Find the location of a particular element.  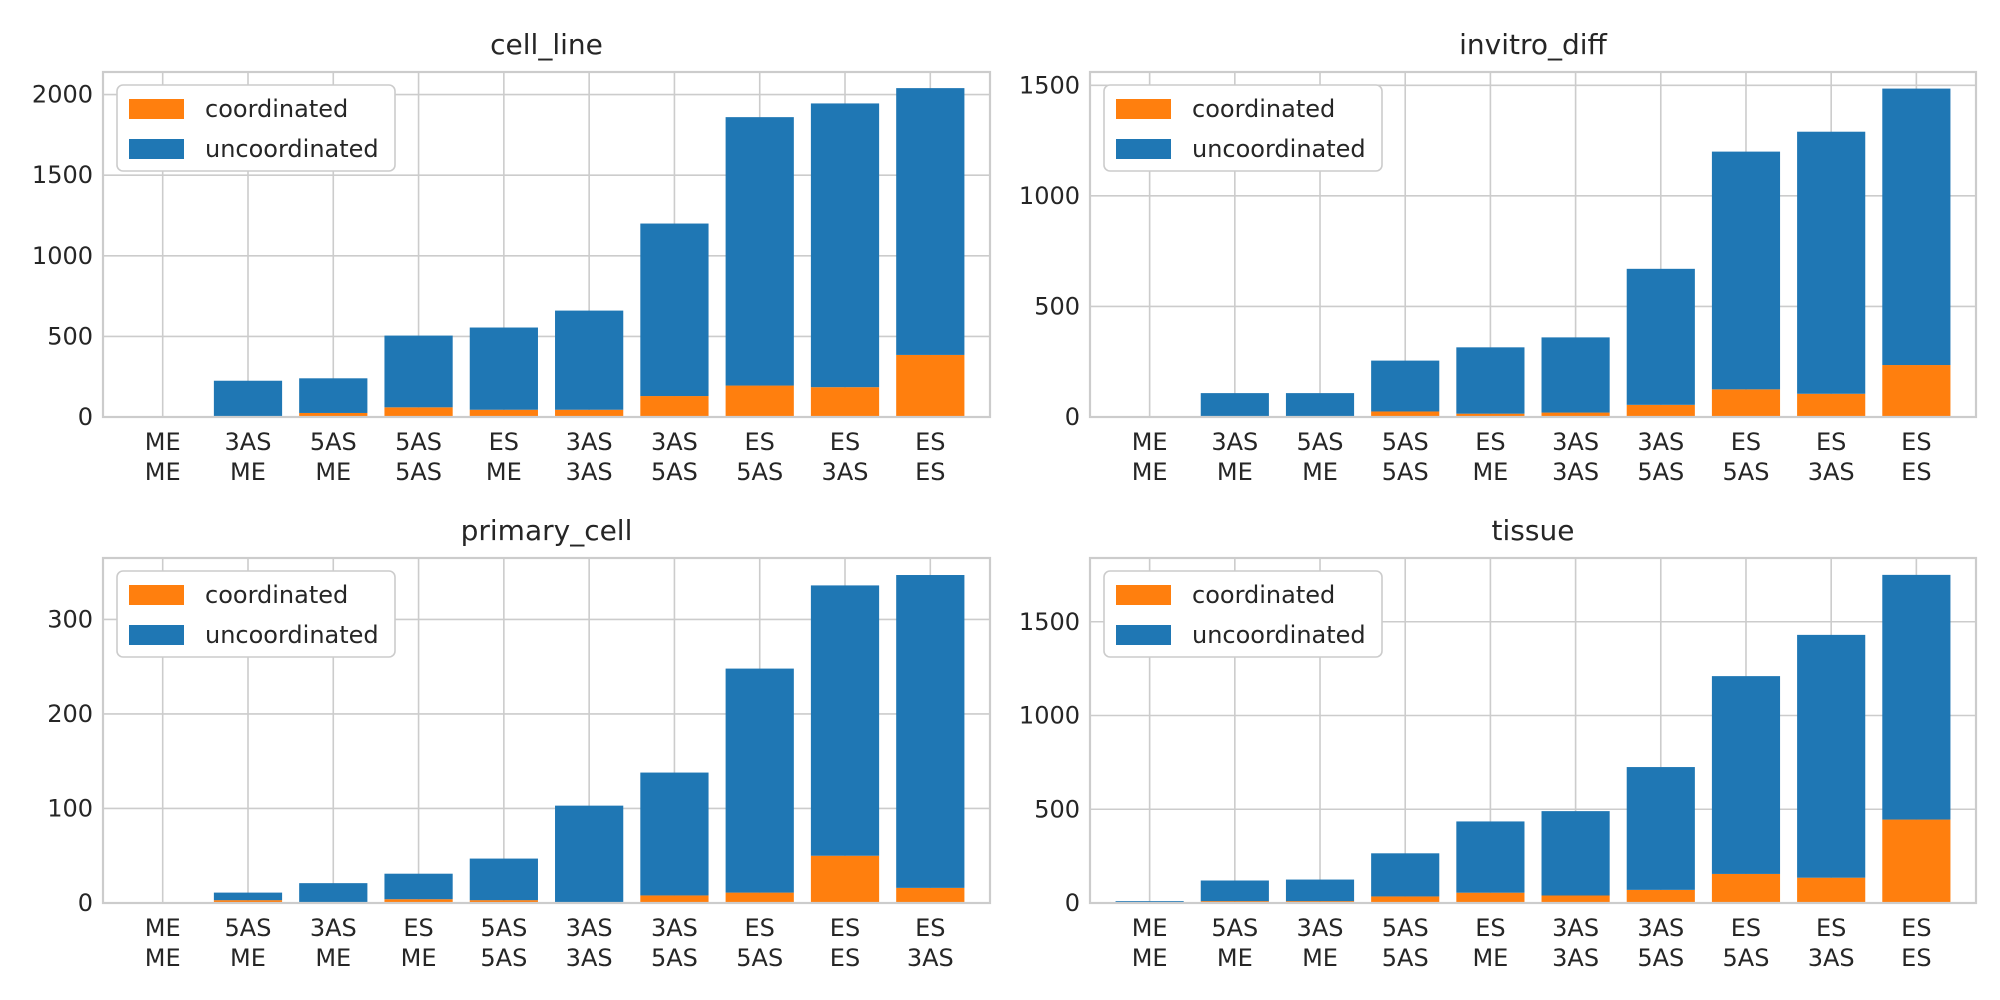

subplot-title: invitro_diff is located at coordinates (1533, 44).